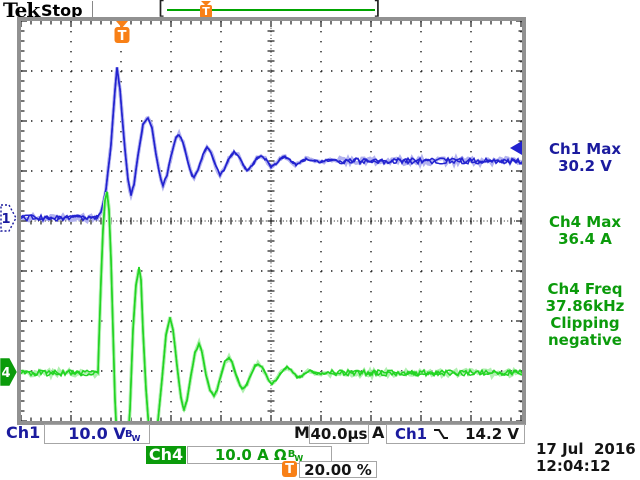  Describe the element at coordinates (378, 432) in the screenshot. I see `trigger-section-label: A` at that location.